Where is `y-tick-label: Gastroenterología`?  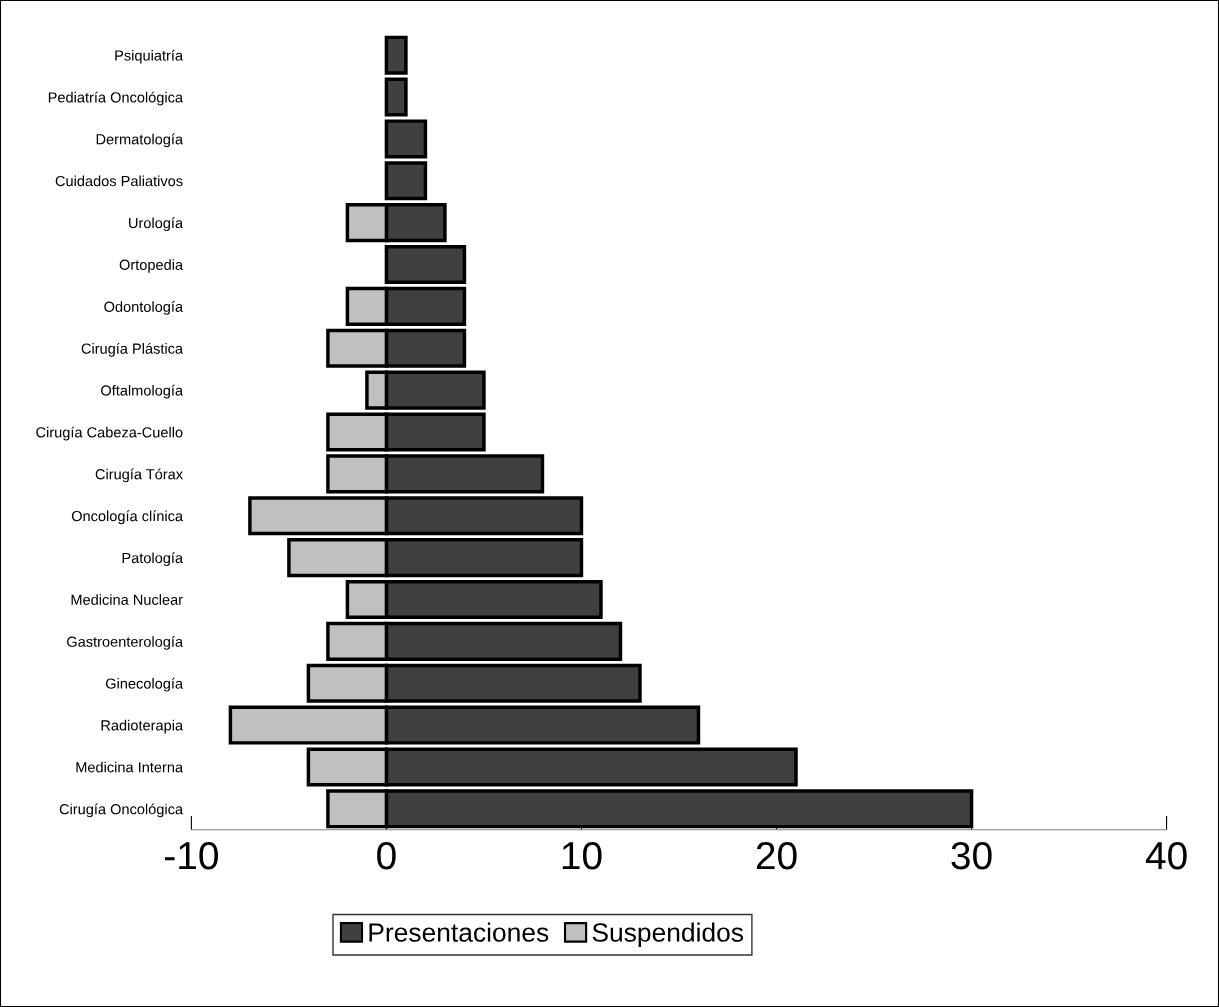
y-tick-label: Gastroenterología is located at coordinates (125, 642).